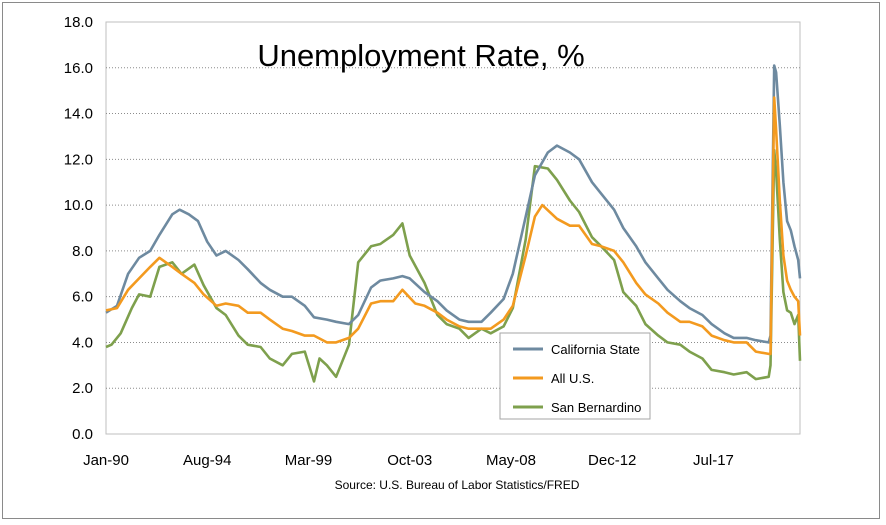 Image resolution: width=886 pixels, height=525 pixels. I want to click on y-tick-label: 18.0, so click(78, 22).